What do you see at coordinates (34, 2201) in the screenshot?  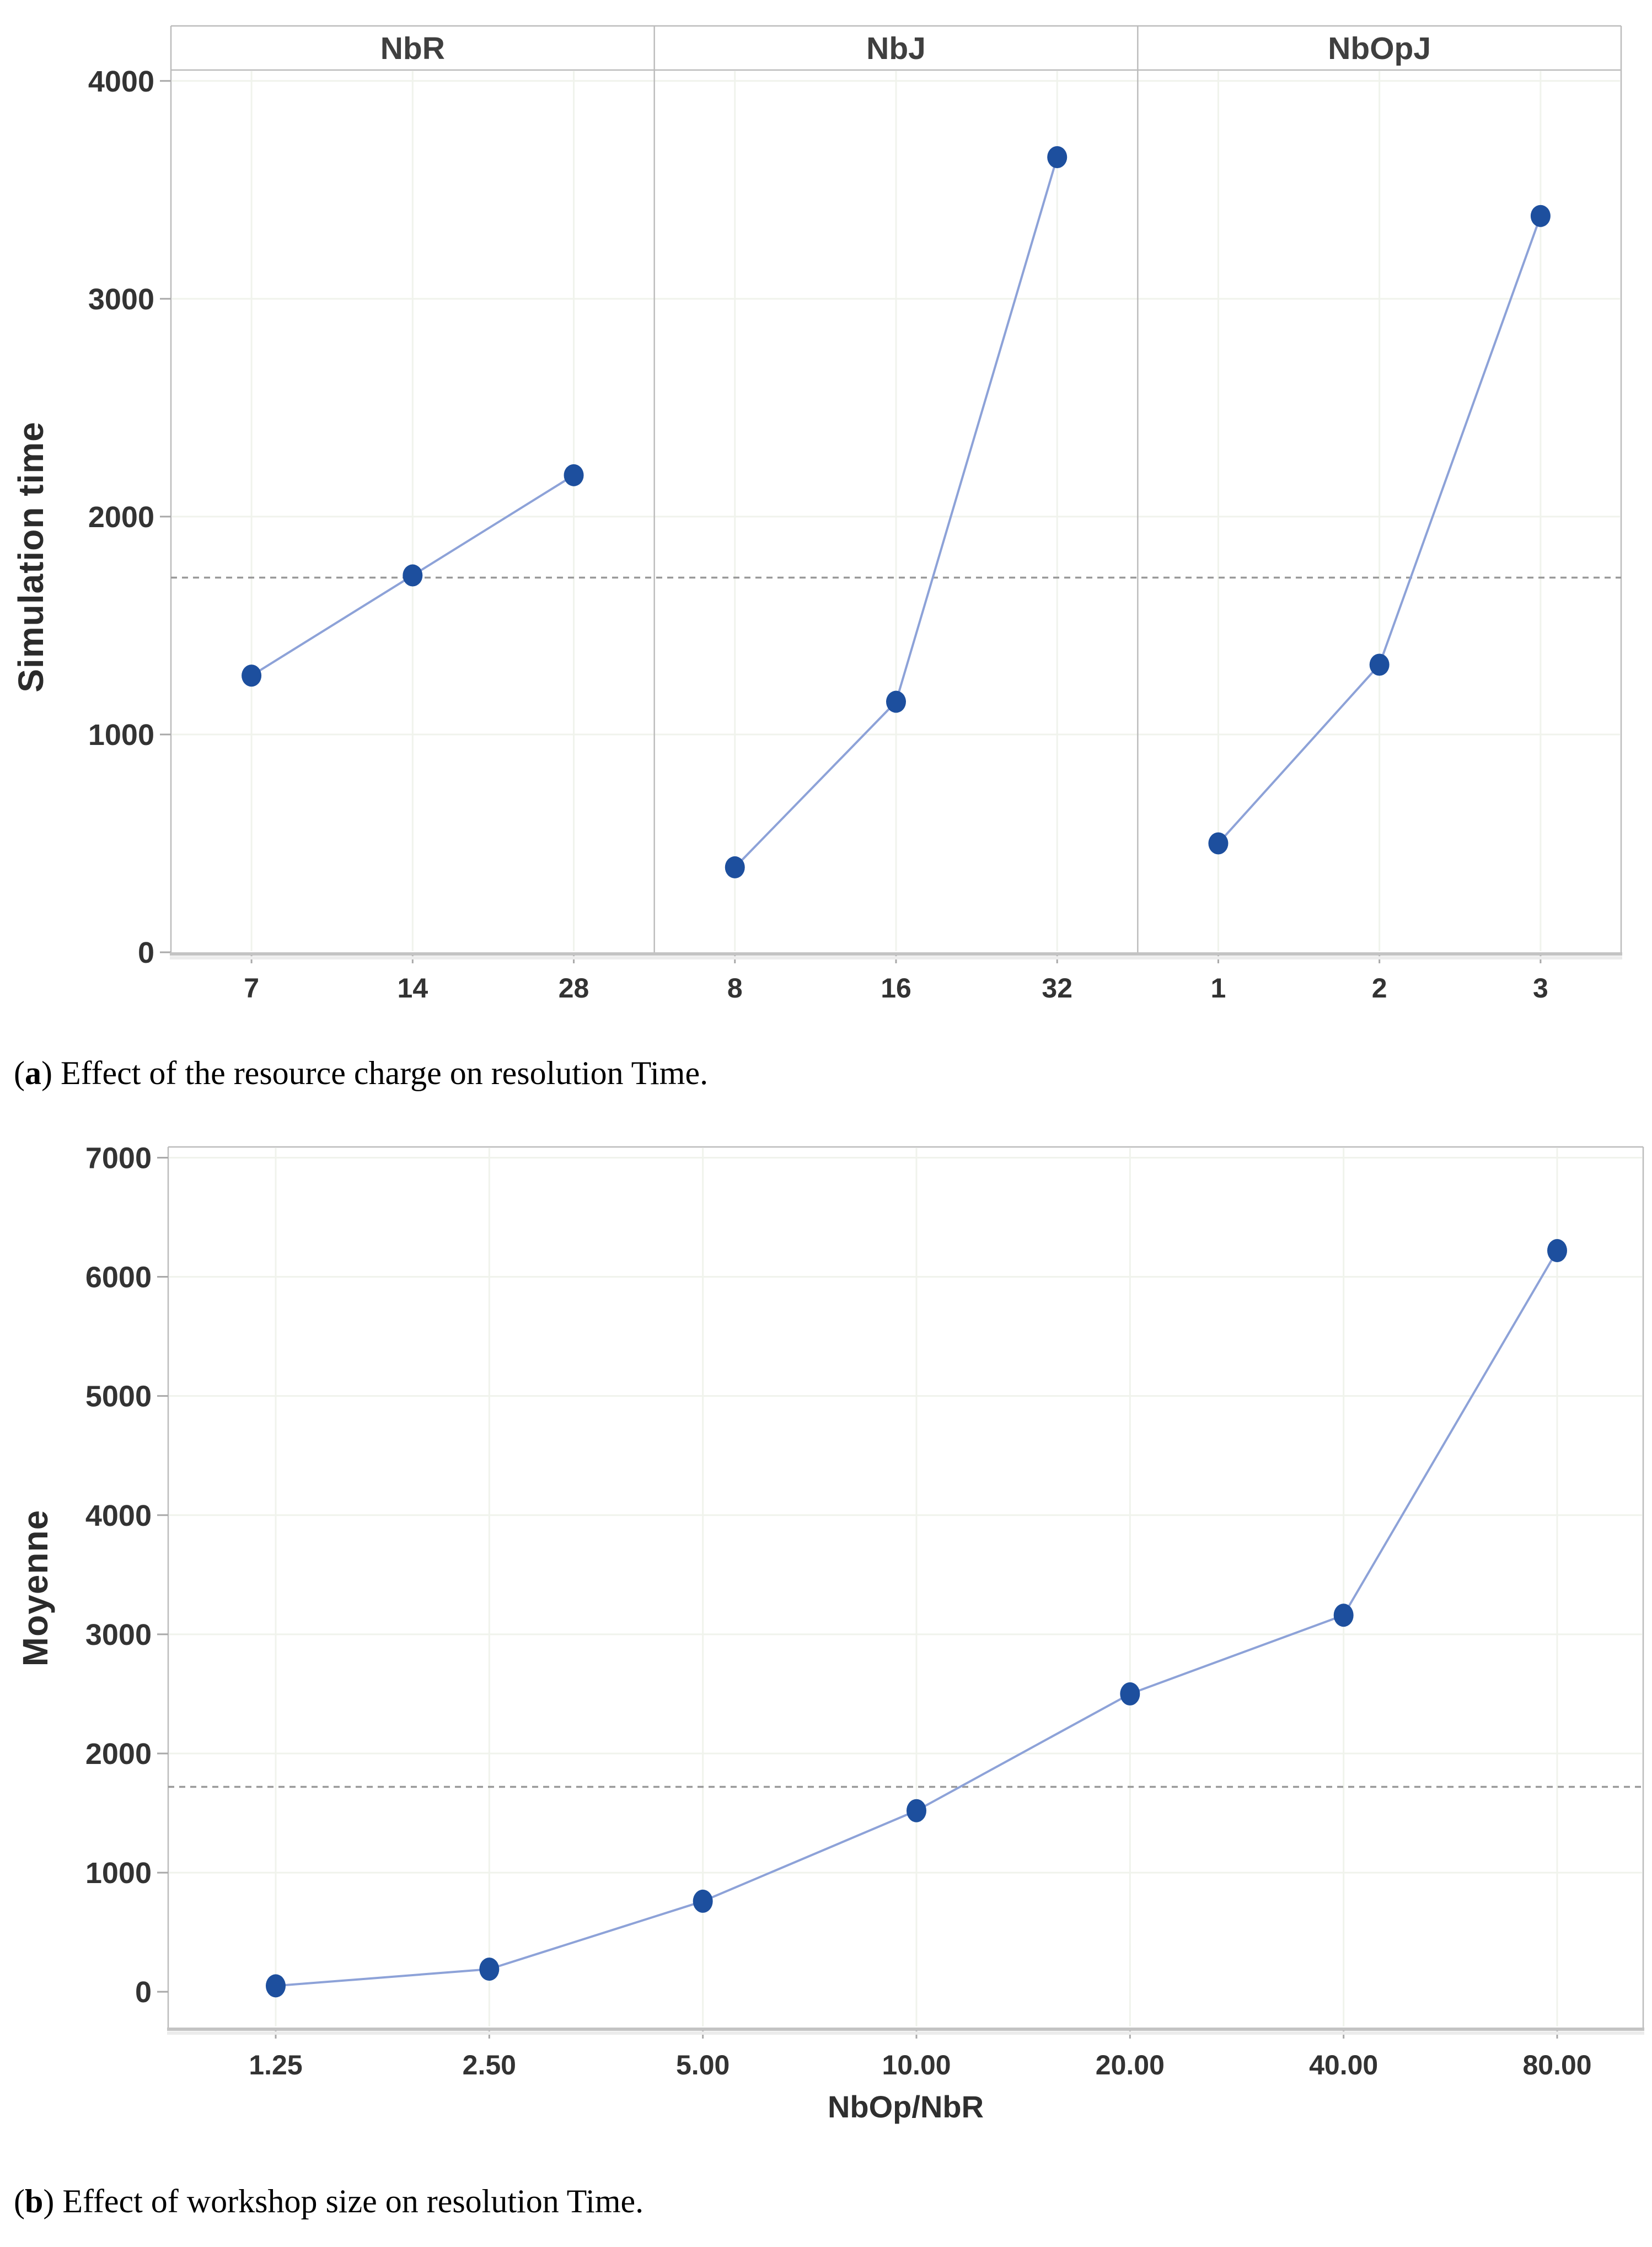 I see `caption-b-letter: b` at bounding box center [34, 2201].